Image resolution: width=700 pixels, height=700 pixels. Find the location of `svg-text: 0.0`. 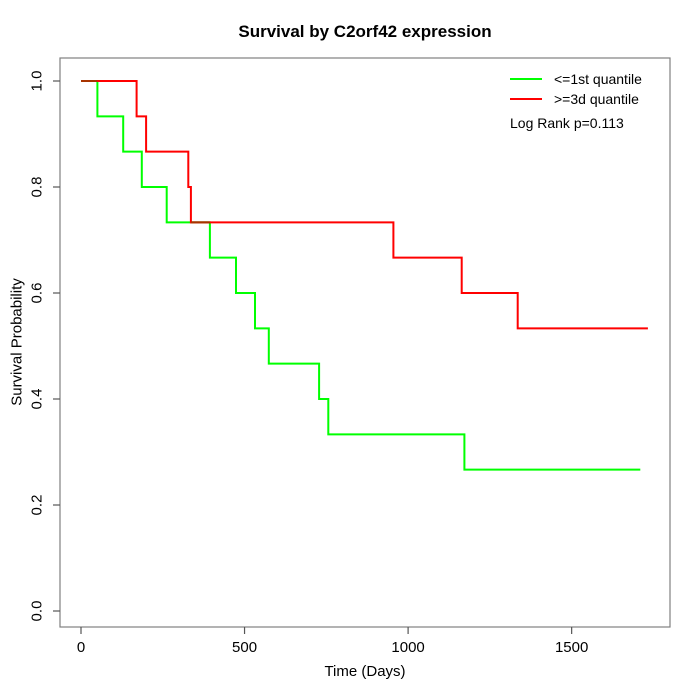

svg-text: 0.0 is located at coordinates (37, 611).